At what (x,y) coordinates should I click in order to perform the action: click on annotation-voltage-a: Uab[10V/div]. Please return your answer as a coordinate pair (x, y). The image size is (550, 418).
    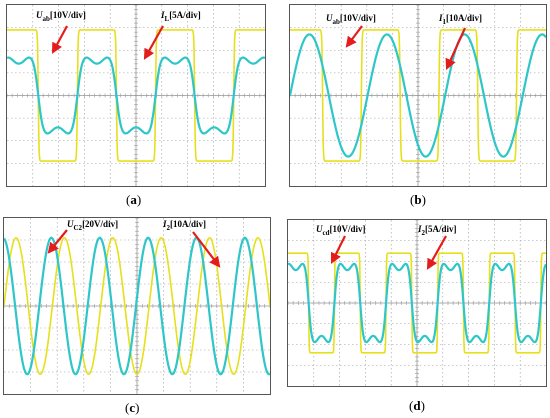
    Looking at the image, I should click on (61, 16).